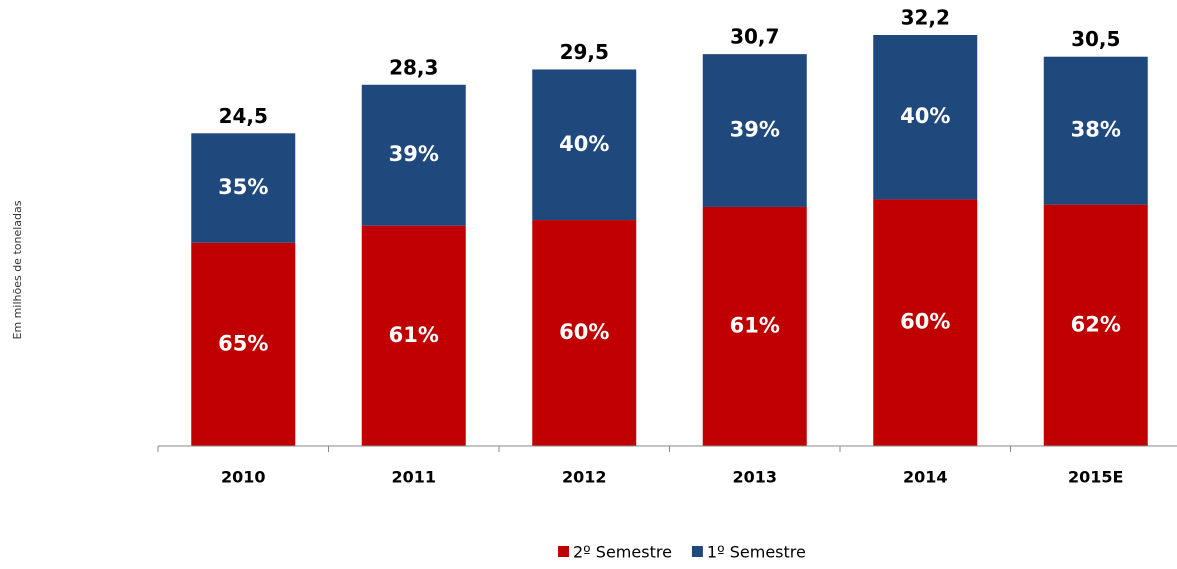 This screenshot has width=1177, height=569. I want to click on x-tick-label: 2011, so click(413, 477).